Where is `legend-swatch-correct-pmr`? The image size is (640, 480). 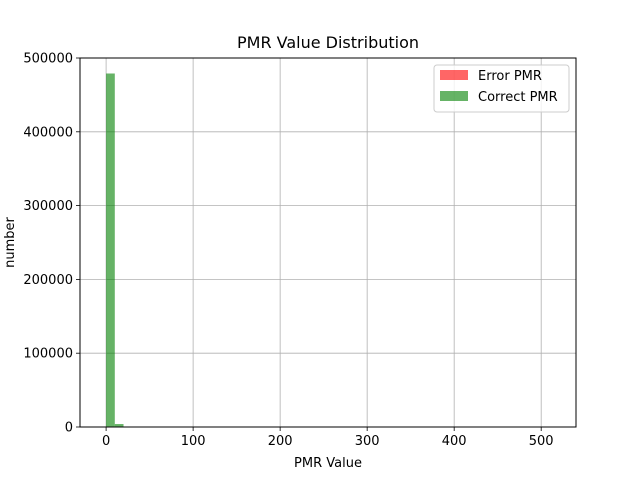 legend-swatch-correct-pmr is located at coordinates (454, 96).